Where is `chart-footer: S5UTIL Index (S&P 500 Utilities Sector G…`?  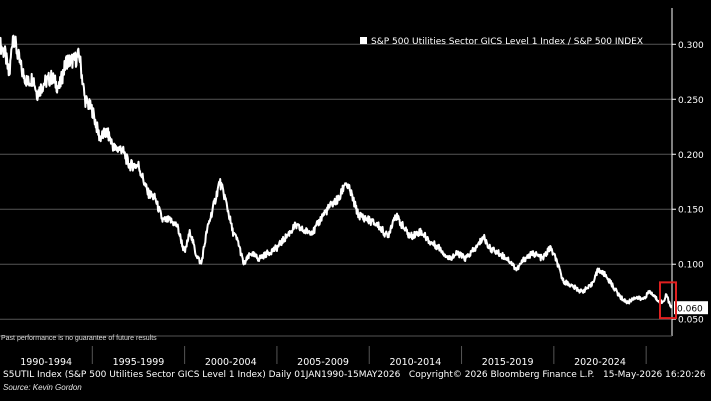
chart-footer: S5UTIL Index (S&P 500 Utilities Sector G… is located at coordinates (354, 375).